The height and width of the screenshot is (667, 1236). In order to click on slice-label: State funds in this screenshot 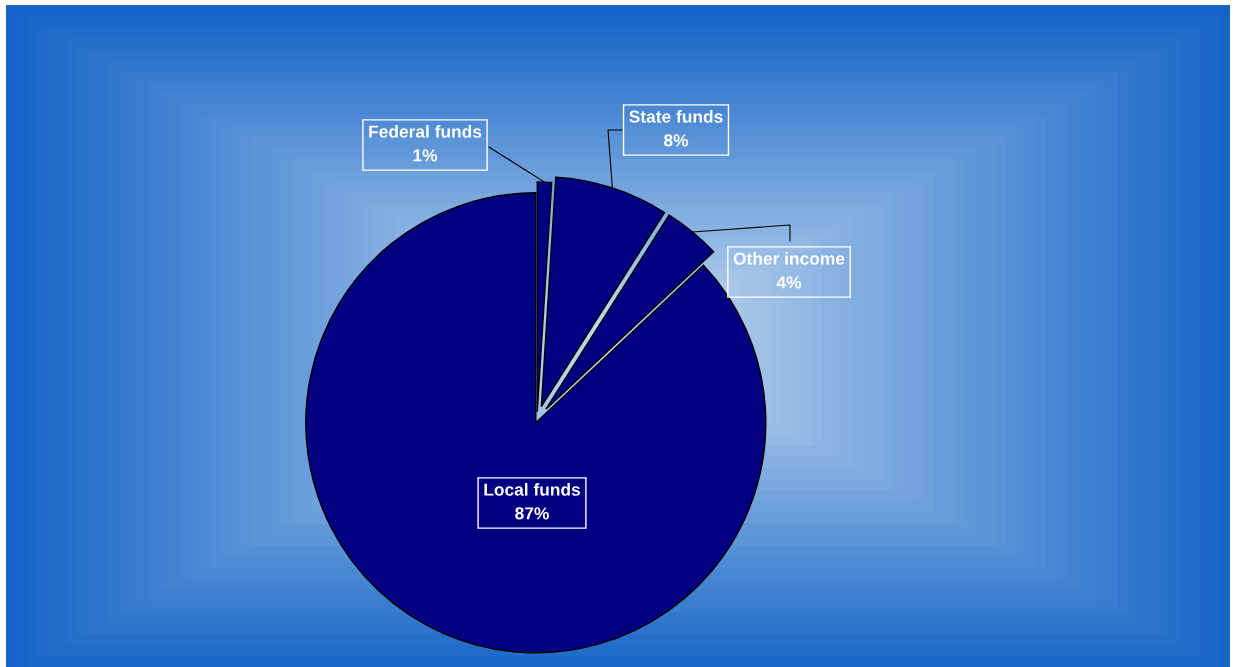, I will do `click(676, 116)`.